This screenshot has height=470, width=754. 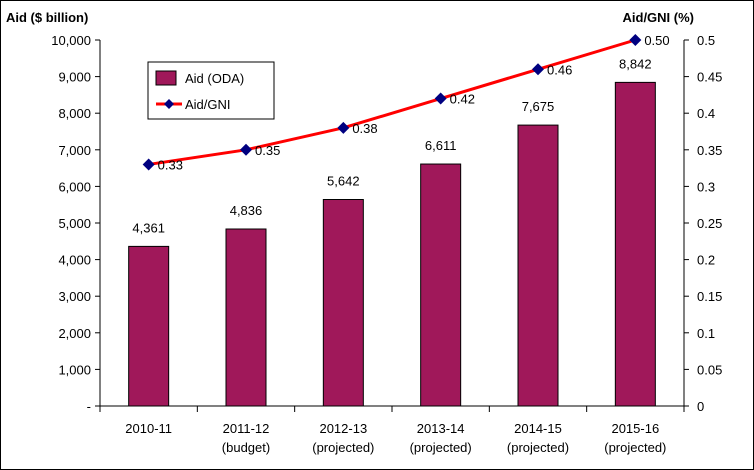 I want to click on x-tick-label: 2010-11, so click(x=148, y=428).